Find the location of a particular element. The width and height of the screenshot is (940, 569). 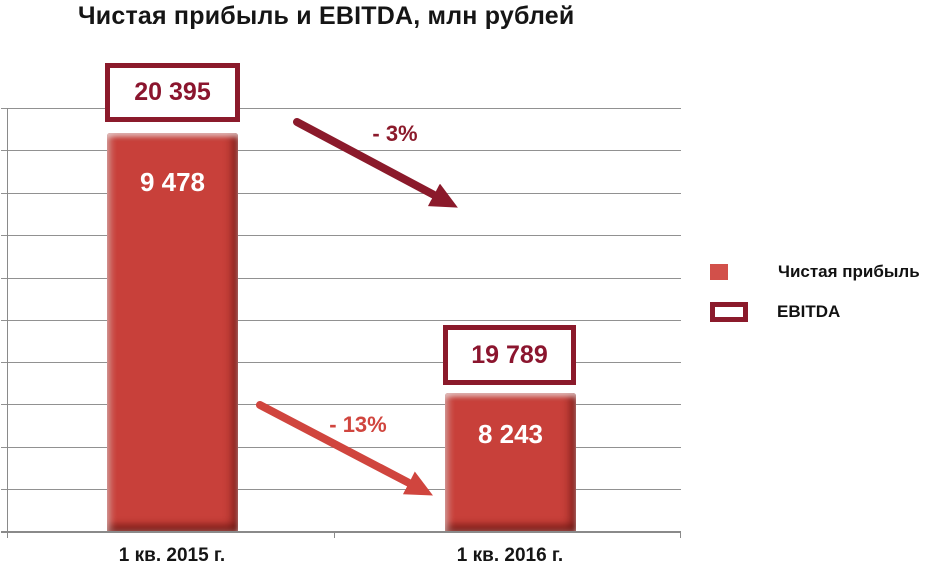

ebitda-decline-percent: - 3% is located at coordinates (395, 133).